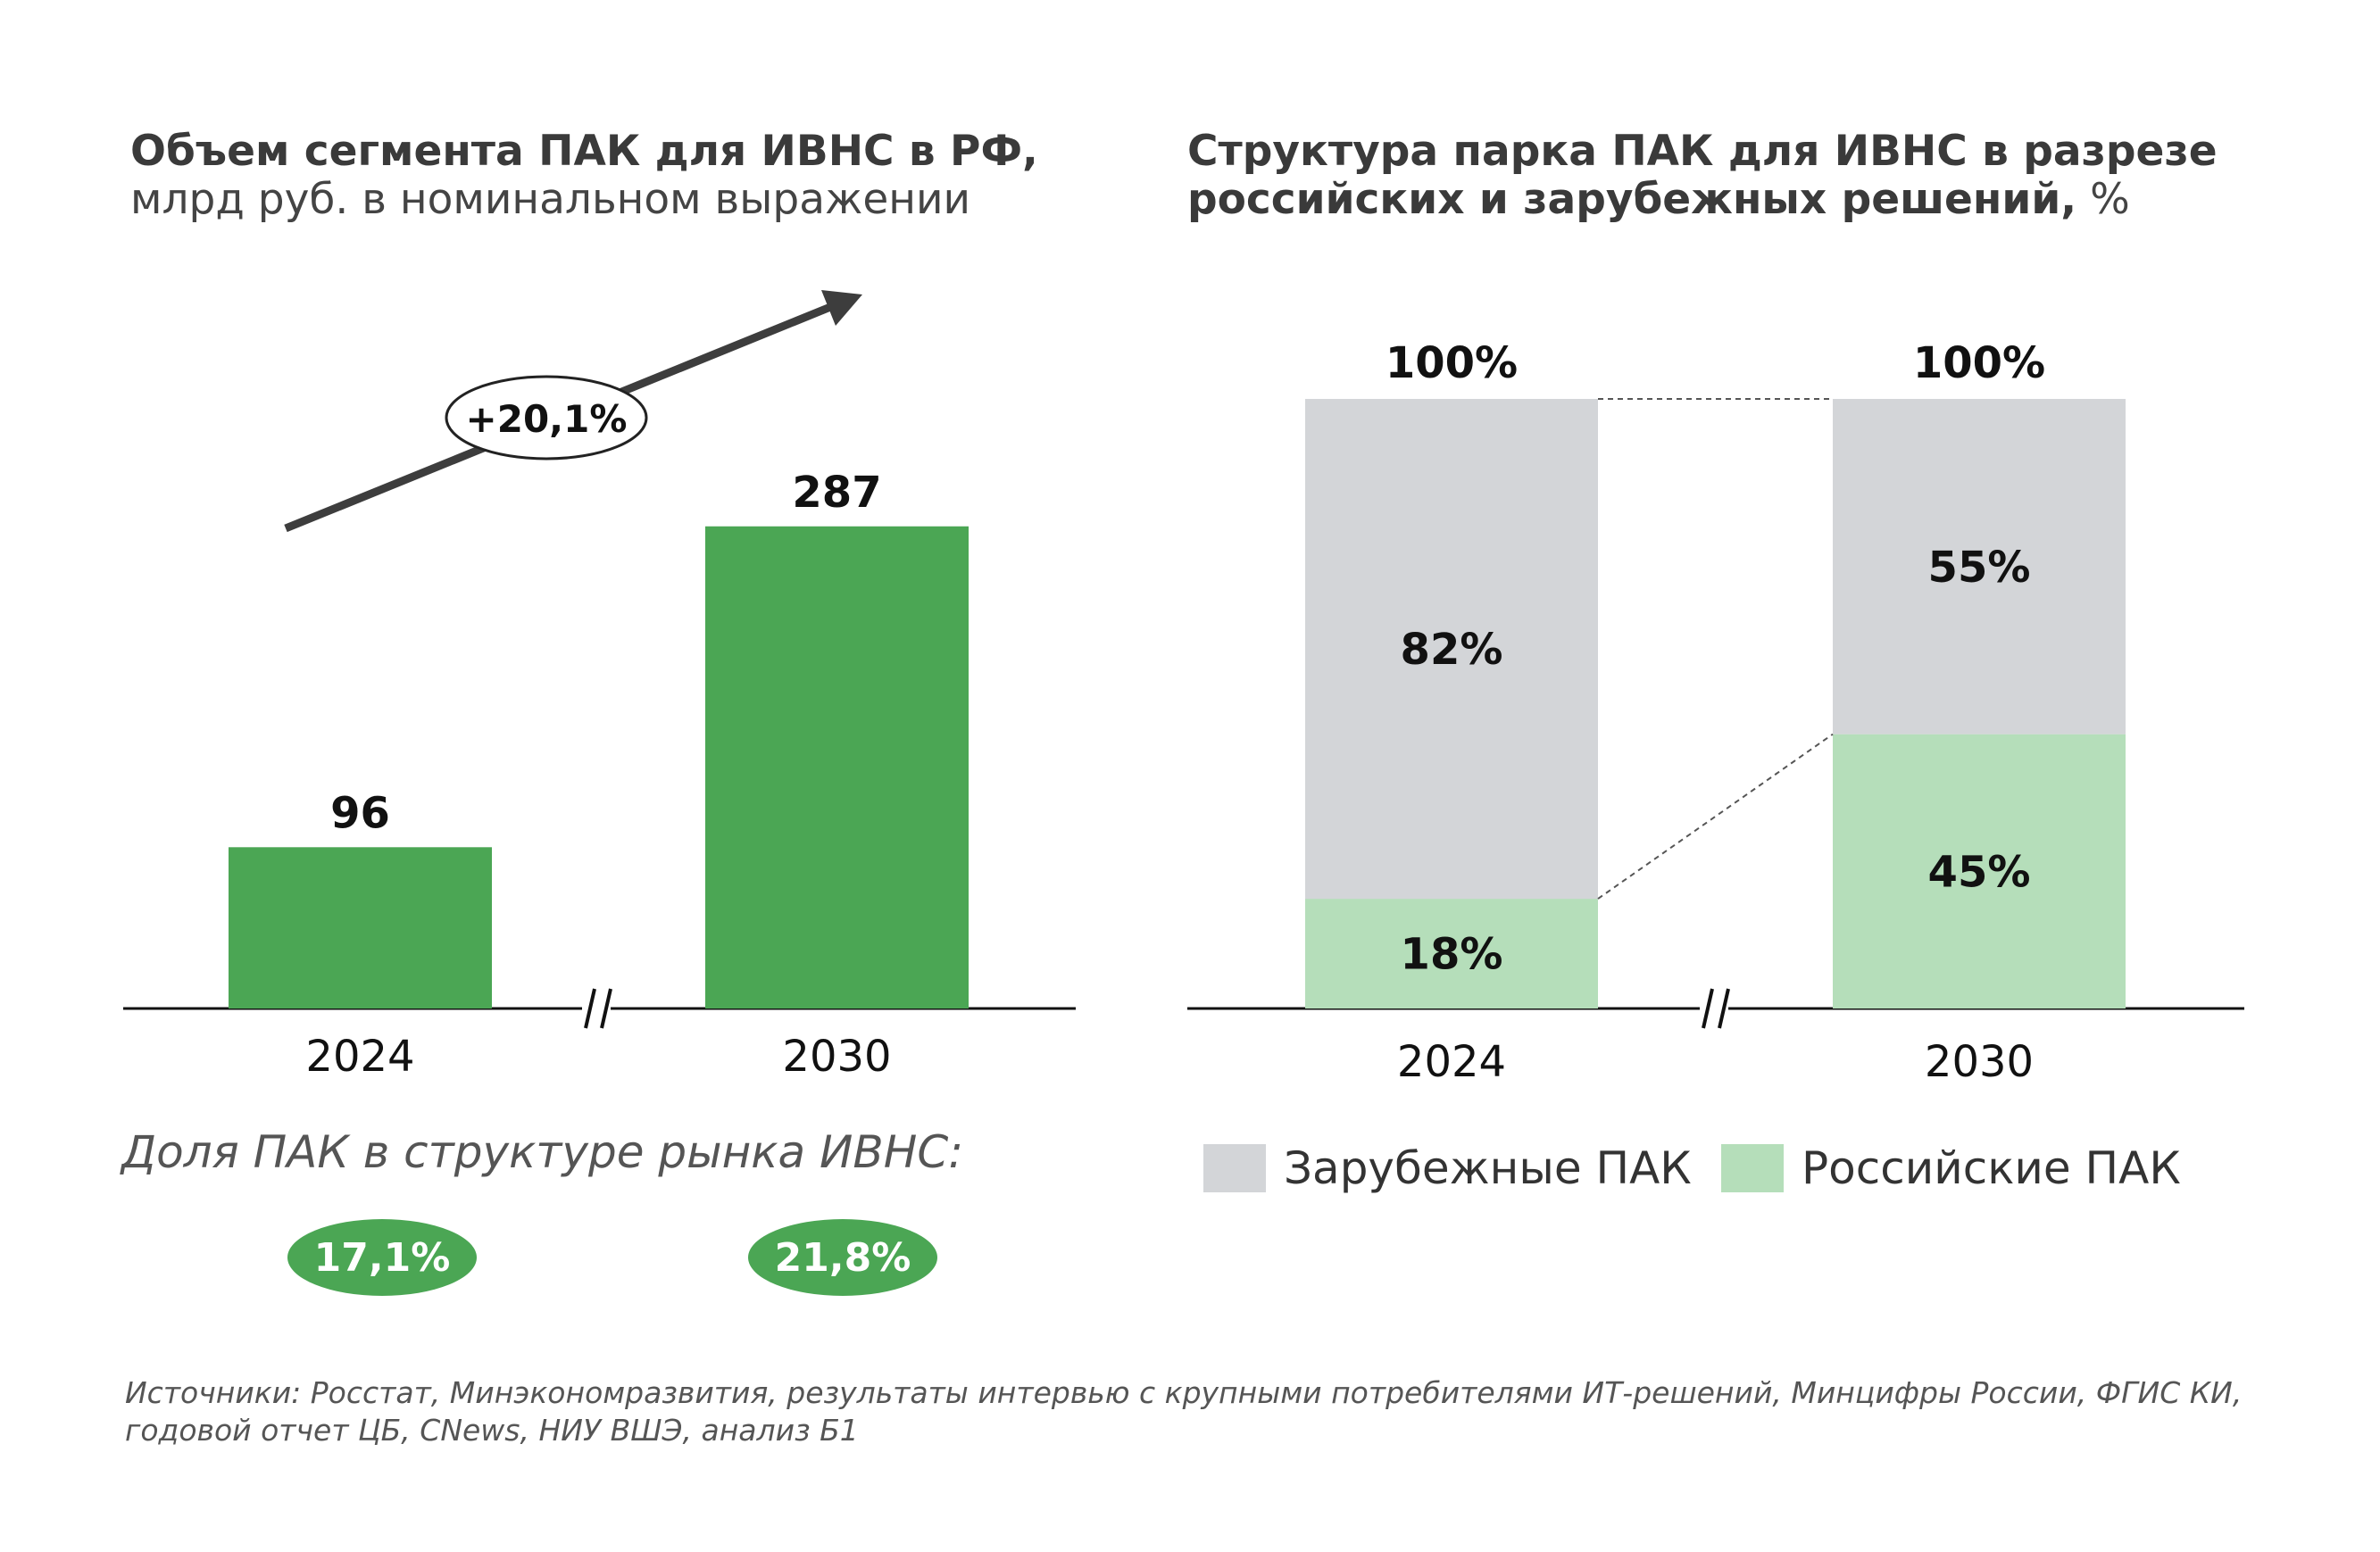 The width and height of the screenshot is (2380, 1552). Describe the element at coordinates (542, 1152) in the screenshot. I see `share-label: Доля ПАК в структуре рынка ИВНС:` at that location.